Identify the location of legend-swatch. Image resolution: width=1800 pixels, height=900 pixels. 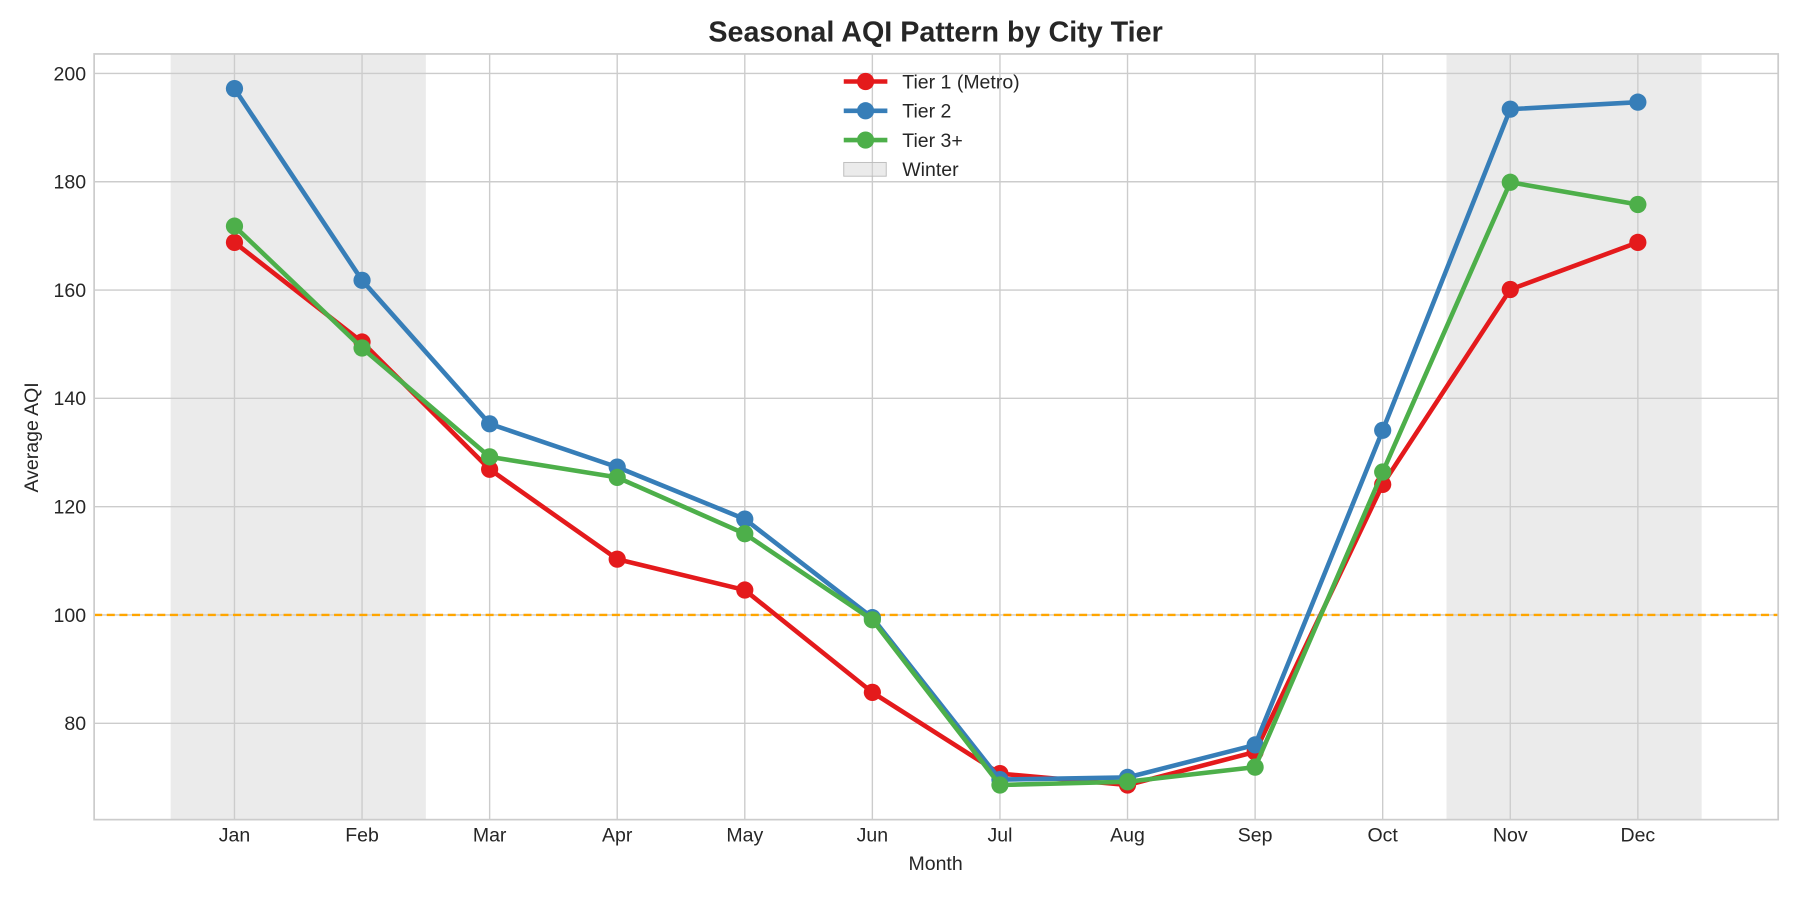
(865, 169).